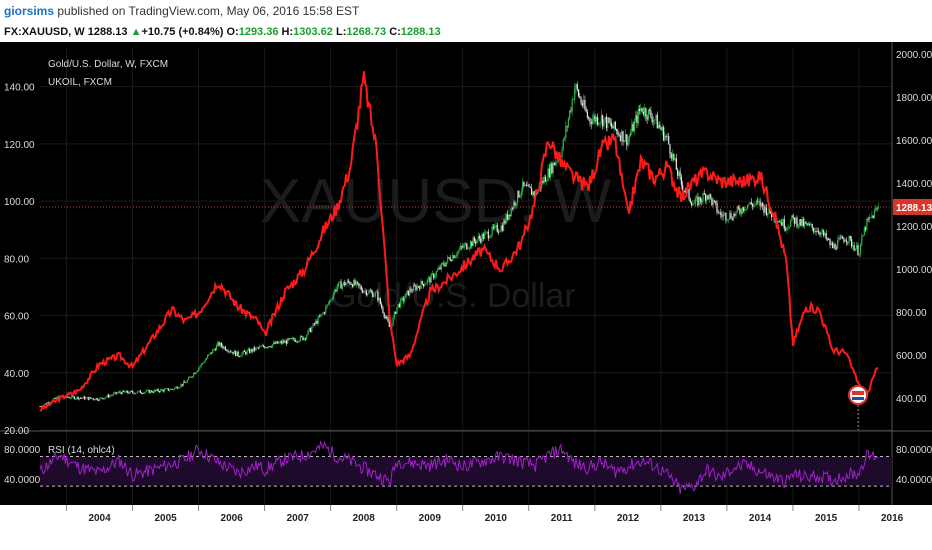 This screenshot has height=550, width=932. I want to click on symbol-label: FX:XAUUSD, W, so click(44, 32).